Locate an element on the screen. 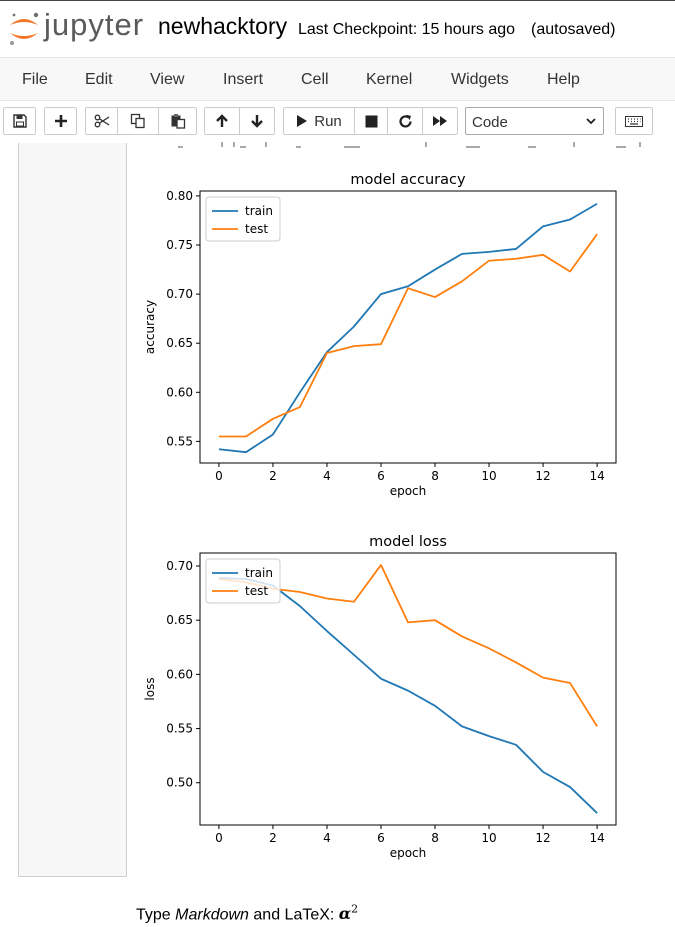 Image resolution: width=675 pixels, height=927 pixels. menu-help: Help is located at coordinates (563, 79).